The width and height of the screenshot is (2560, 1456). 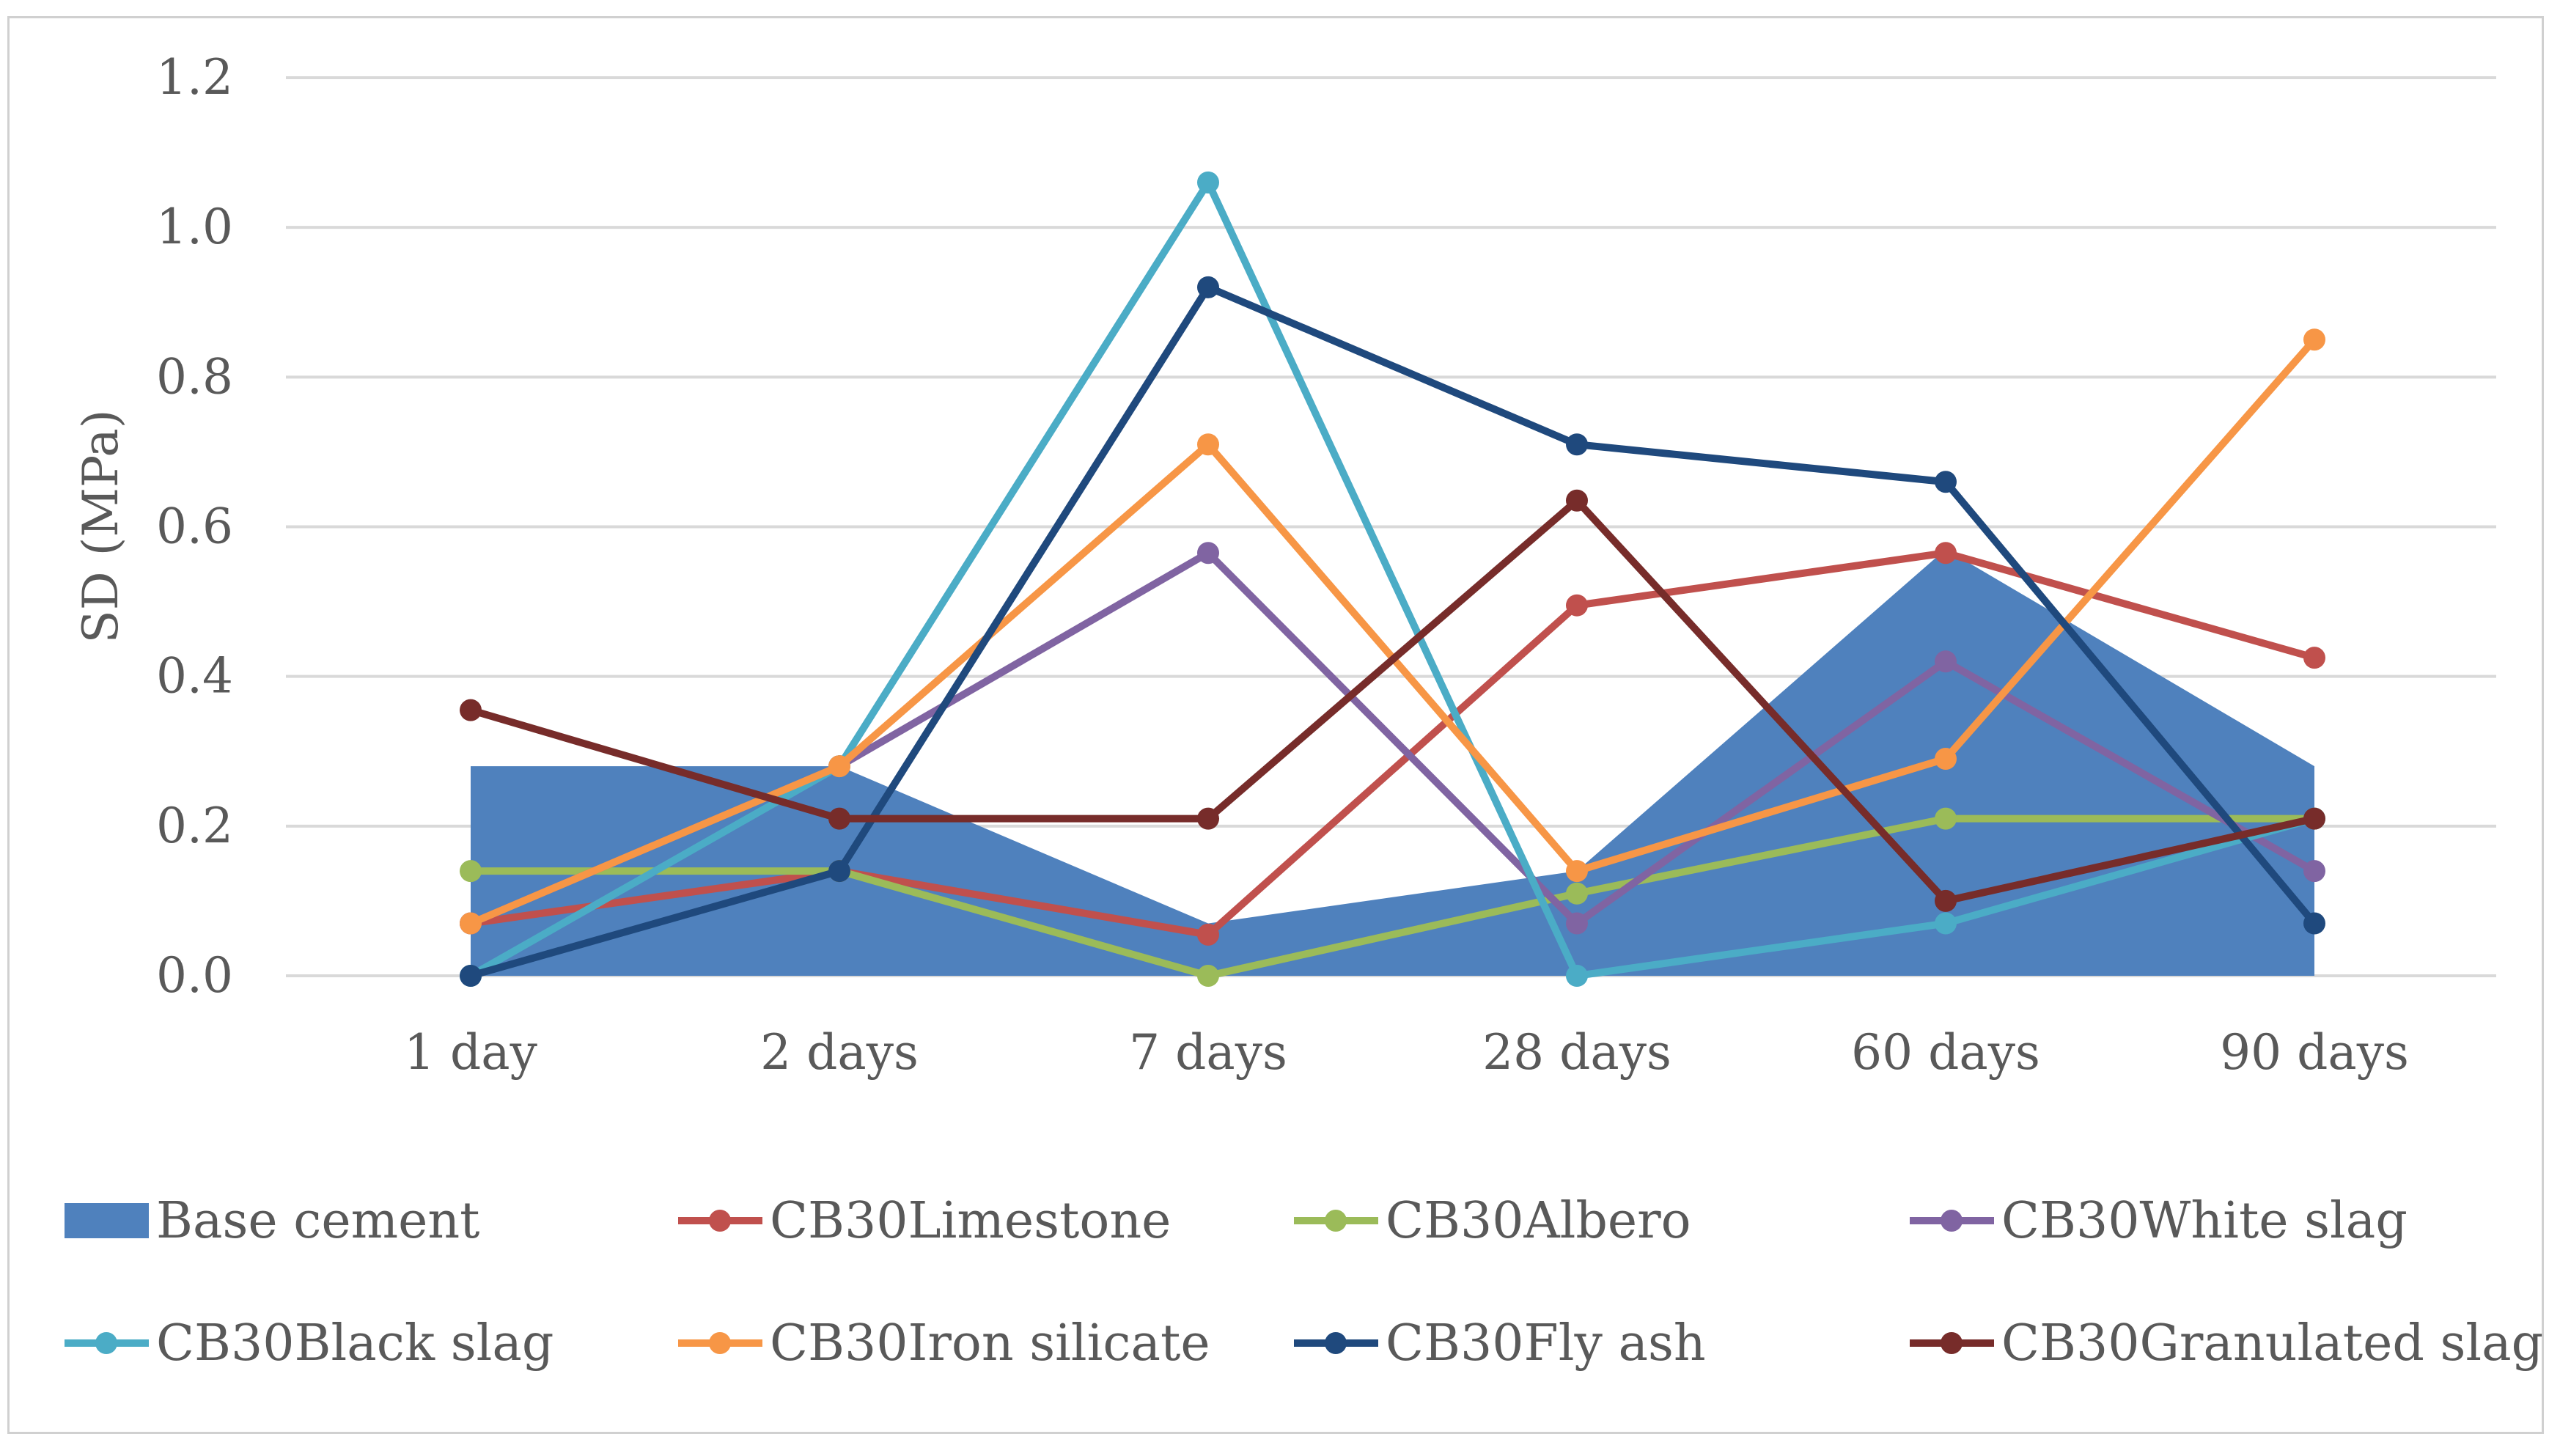 I want to click on point-cb30white-slag-90-days, so click(x=2314, y=871).